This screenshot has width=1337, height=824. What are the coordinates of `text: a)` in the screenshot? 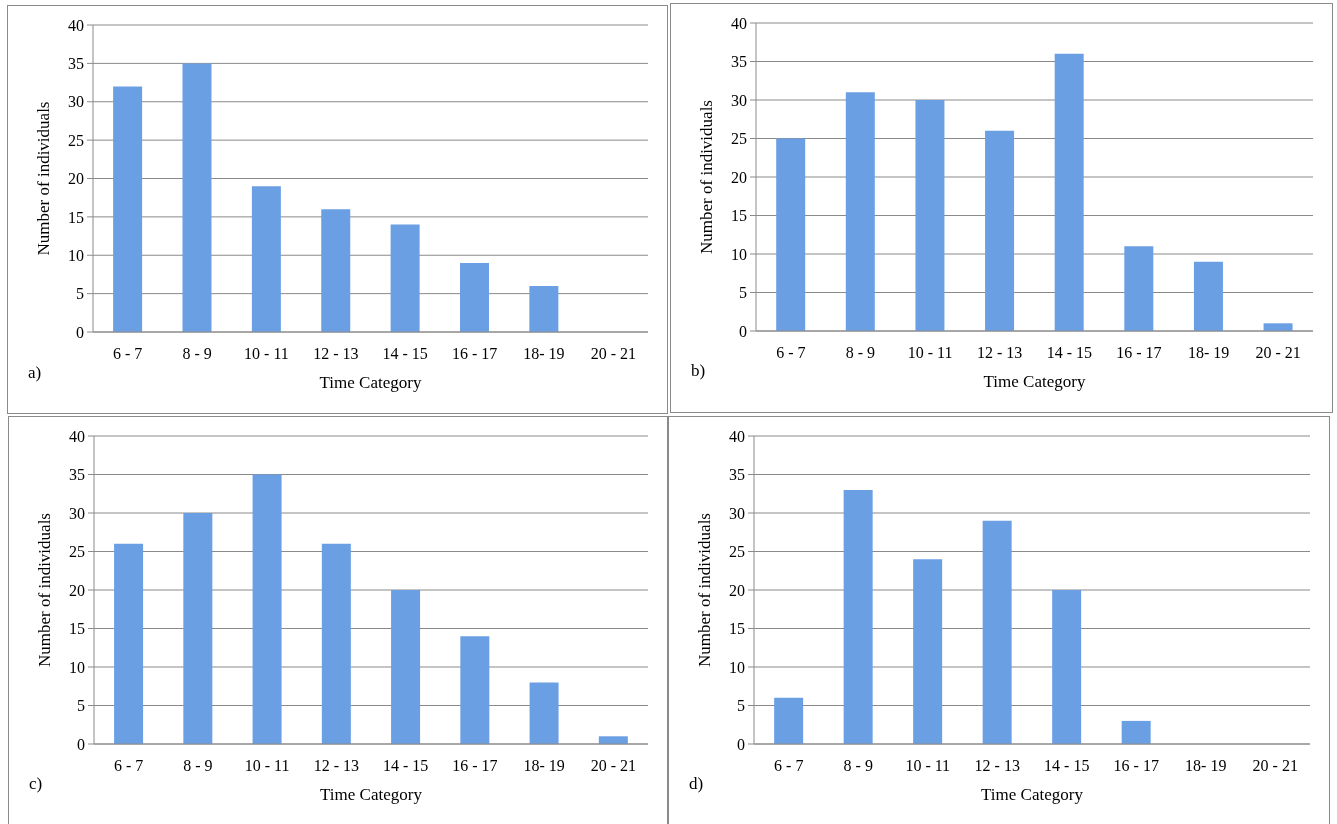 It's located at (35, 373).